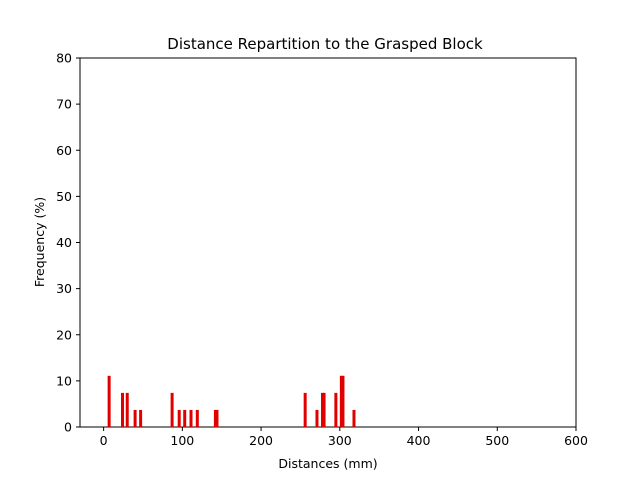  I want to click on y-tick-label-50: 50, so click(64, 196).